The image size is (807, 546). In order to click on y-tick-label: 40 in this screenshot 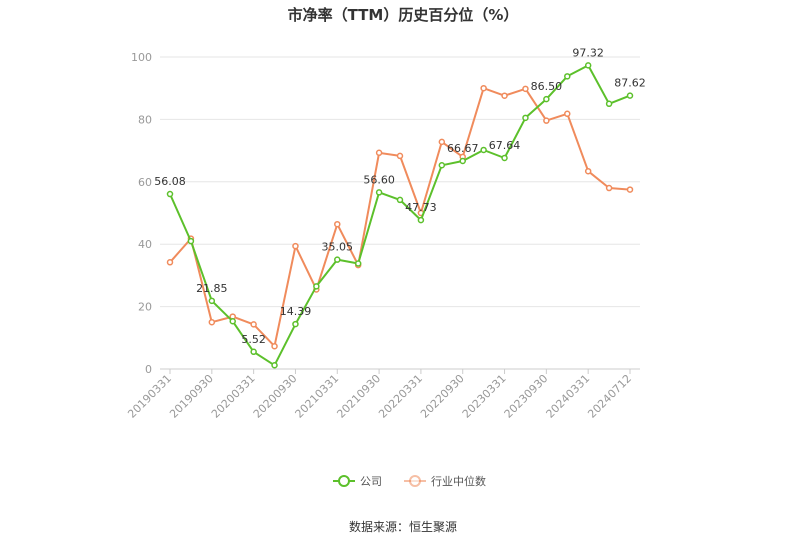, I will do `click(145, 244)`.